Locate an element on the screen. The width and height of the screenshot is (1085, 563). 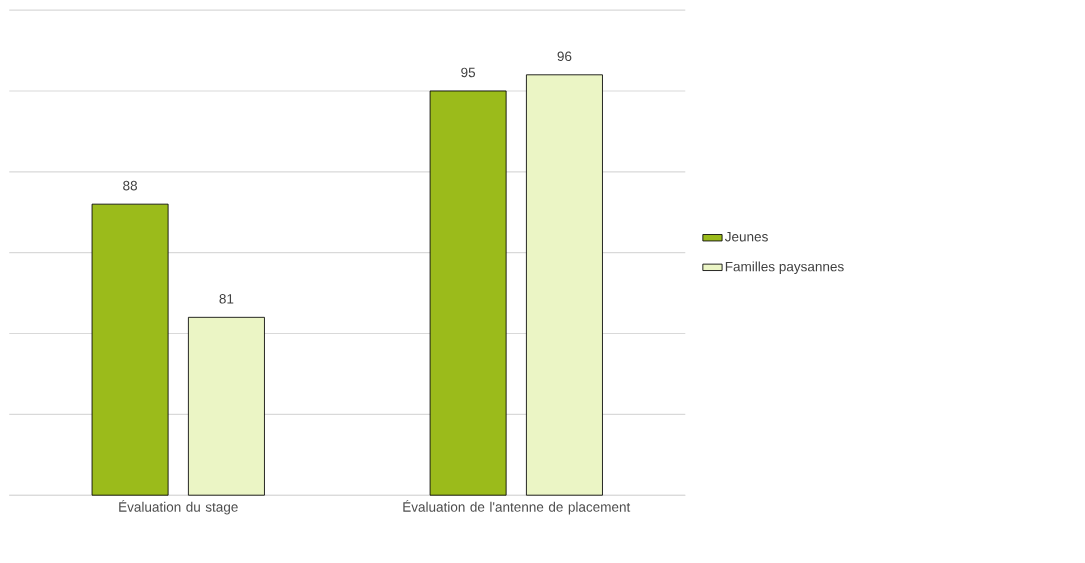
data-label: 88 is located at coordinates (130, 185).